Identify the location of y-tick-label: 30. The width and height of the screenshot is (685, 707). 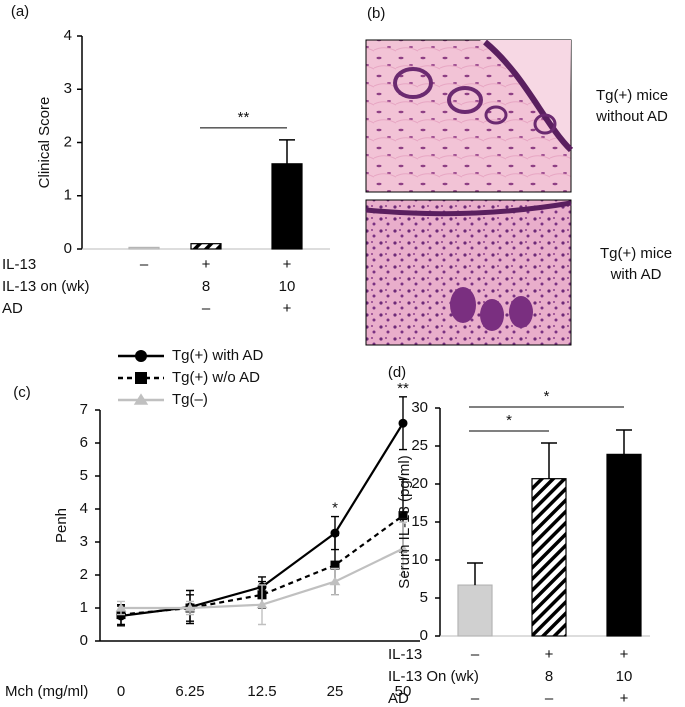
(419, 407).